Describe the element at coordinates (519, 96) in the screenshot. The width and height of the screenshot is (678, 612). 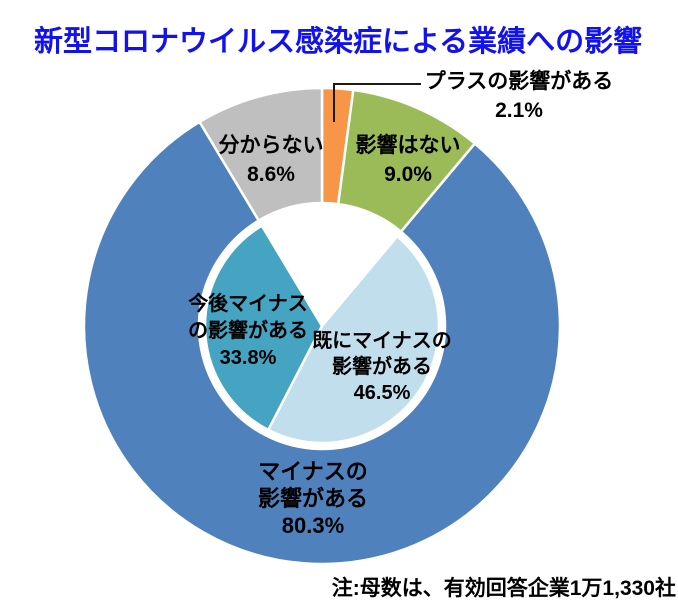
I see `label-plus-segment: プラスの影響がある 2.1%` at that location.